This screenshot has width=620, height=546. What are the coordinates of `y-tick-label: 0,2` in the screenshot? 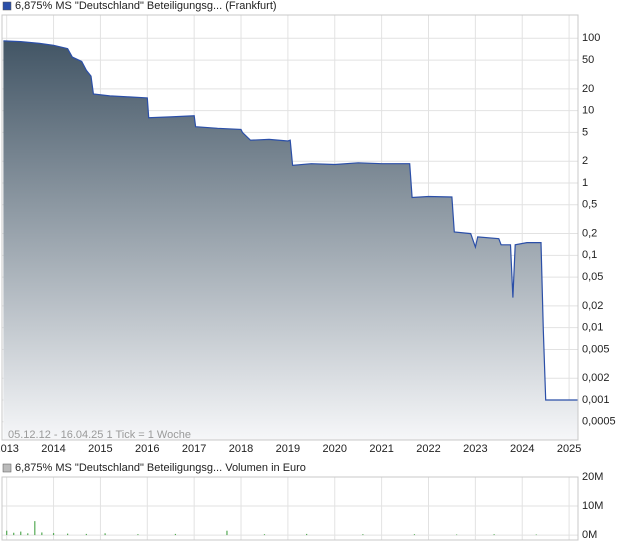 It's located at (589, 233).